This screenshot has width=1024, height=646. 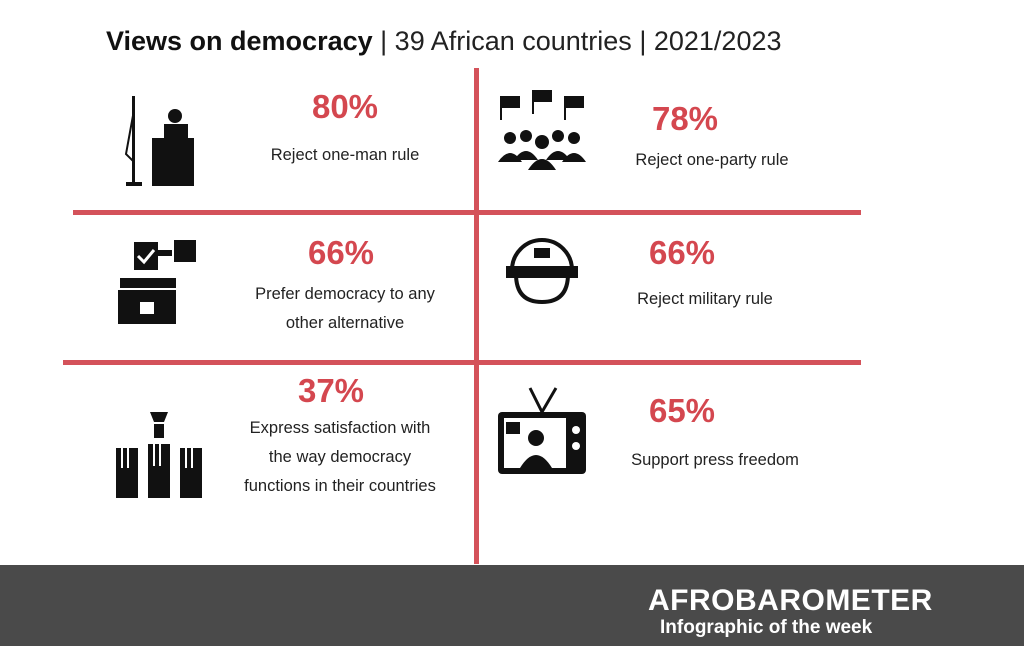 I want to click on stat-label-line: functions in their countries, so click(x=340, y=486).